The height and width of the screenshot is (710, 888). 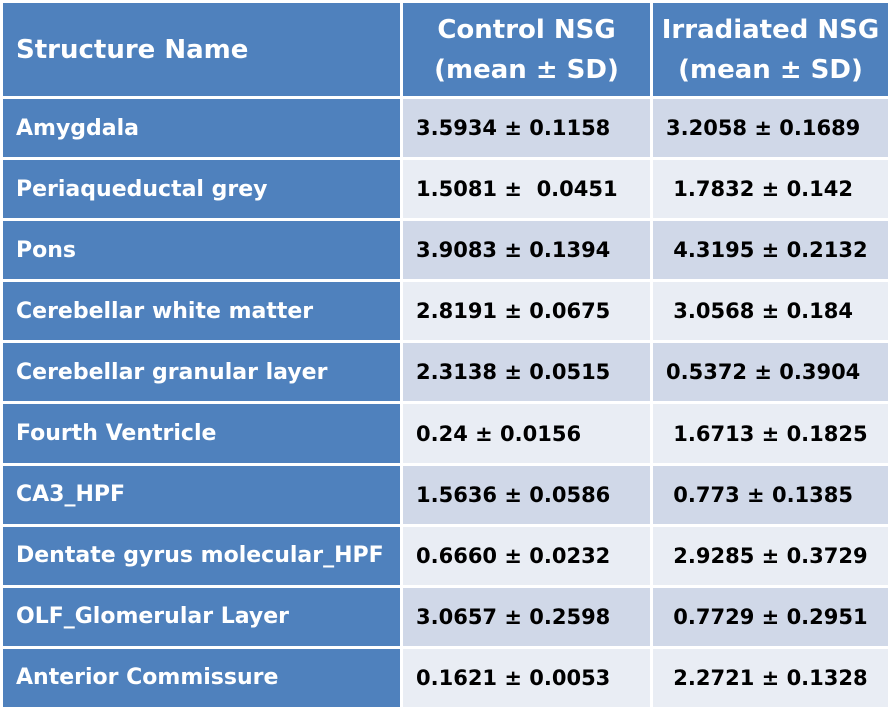 What do you see at coordinates (769, 372) in the screenshot?
I see `irradiated-value-cell: 0.5372 ± 0.3904` at bounding box center [769, 372].